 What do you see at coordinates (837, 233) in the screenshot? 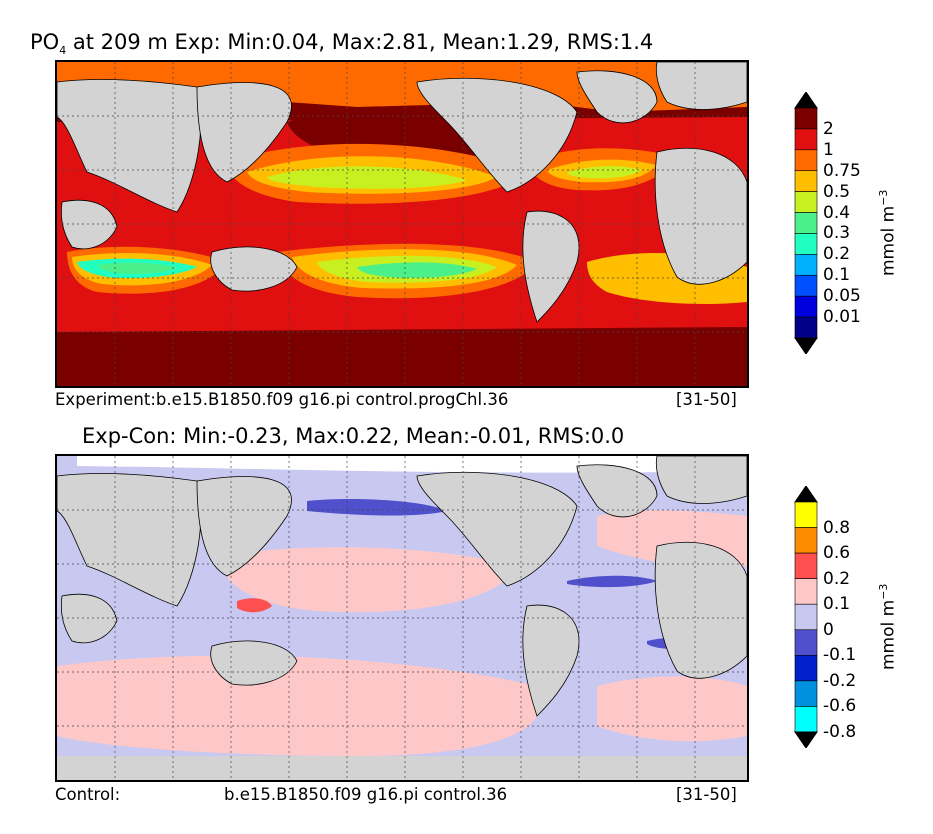
I see `colorbar-tick-label: 0.3` at bounding box center [837, 233].